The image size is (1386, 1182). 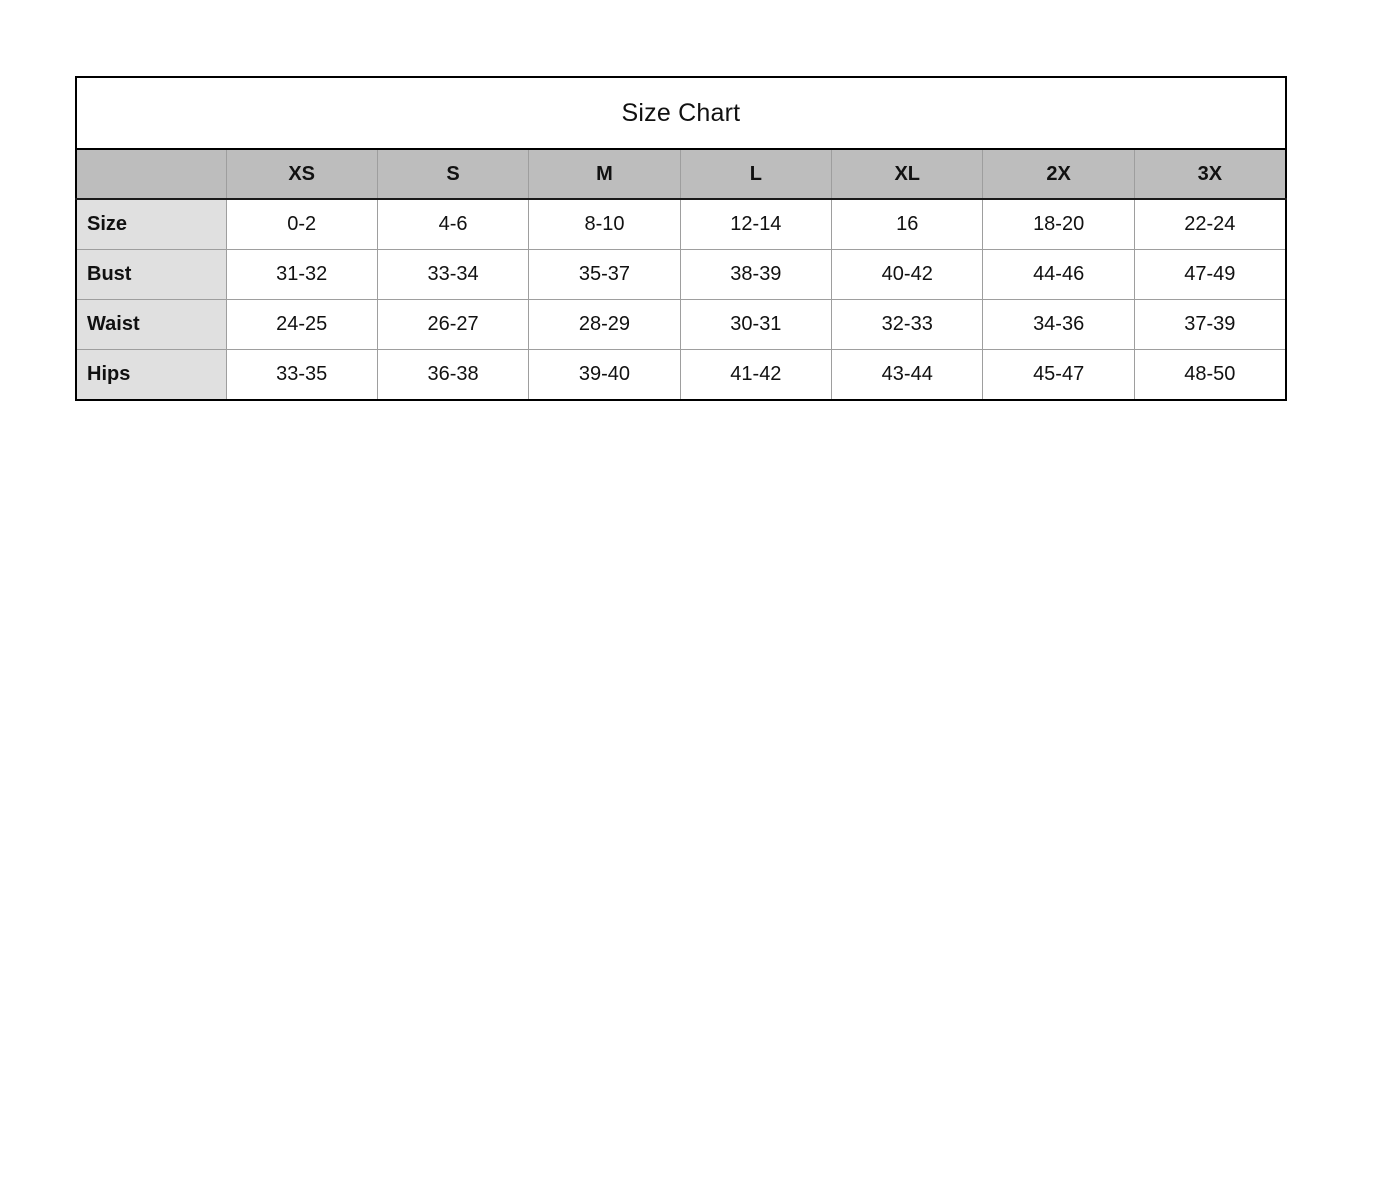 What do you see at coordinates (907, 224) in the screenshot?
I see `table-cell: 16` at bounding box center [907, 224].